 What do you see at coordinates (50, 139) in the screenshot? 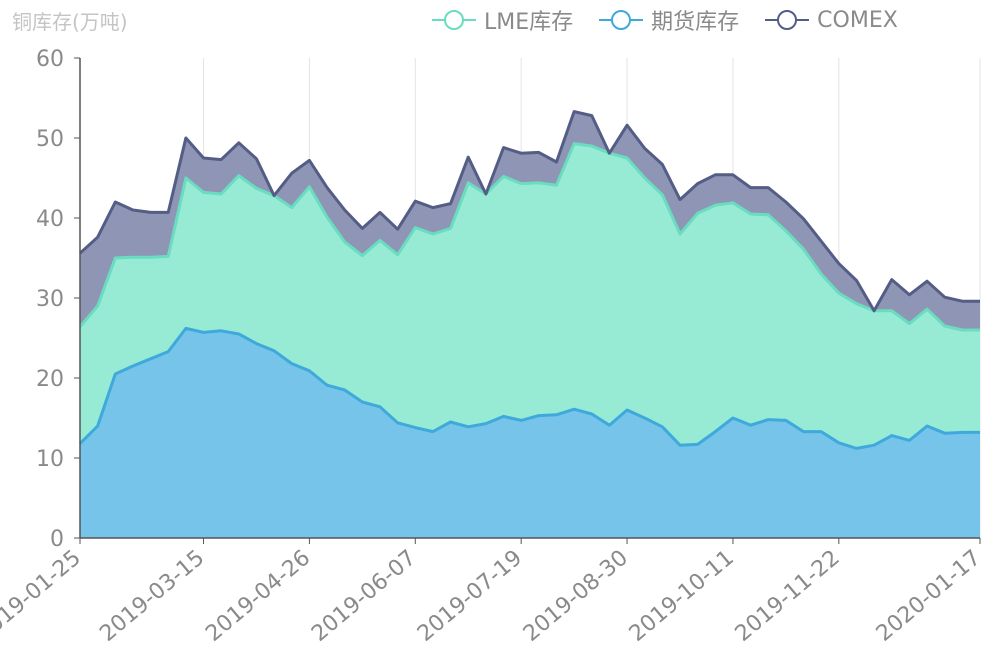
I see `y-tick-label-50: 50` at bounding box center [50, 139].